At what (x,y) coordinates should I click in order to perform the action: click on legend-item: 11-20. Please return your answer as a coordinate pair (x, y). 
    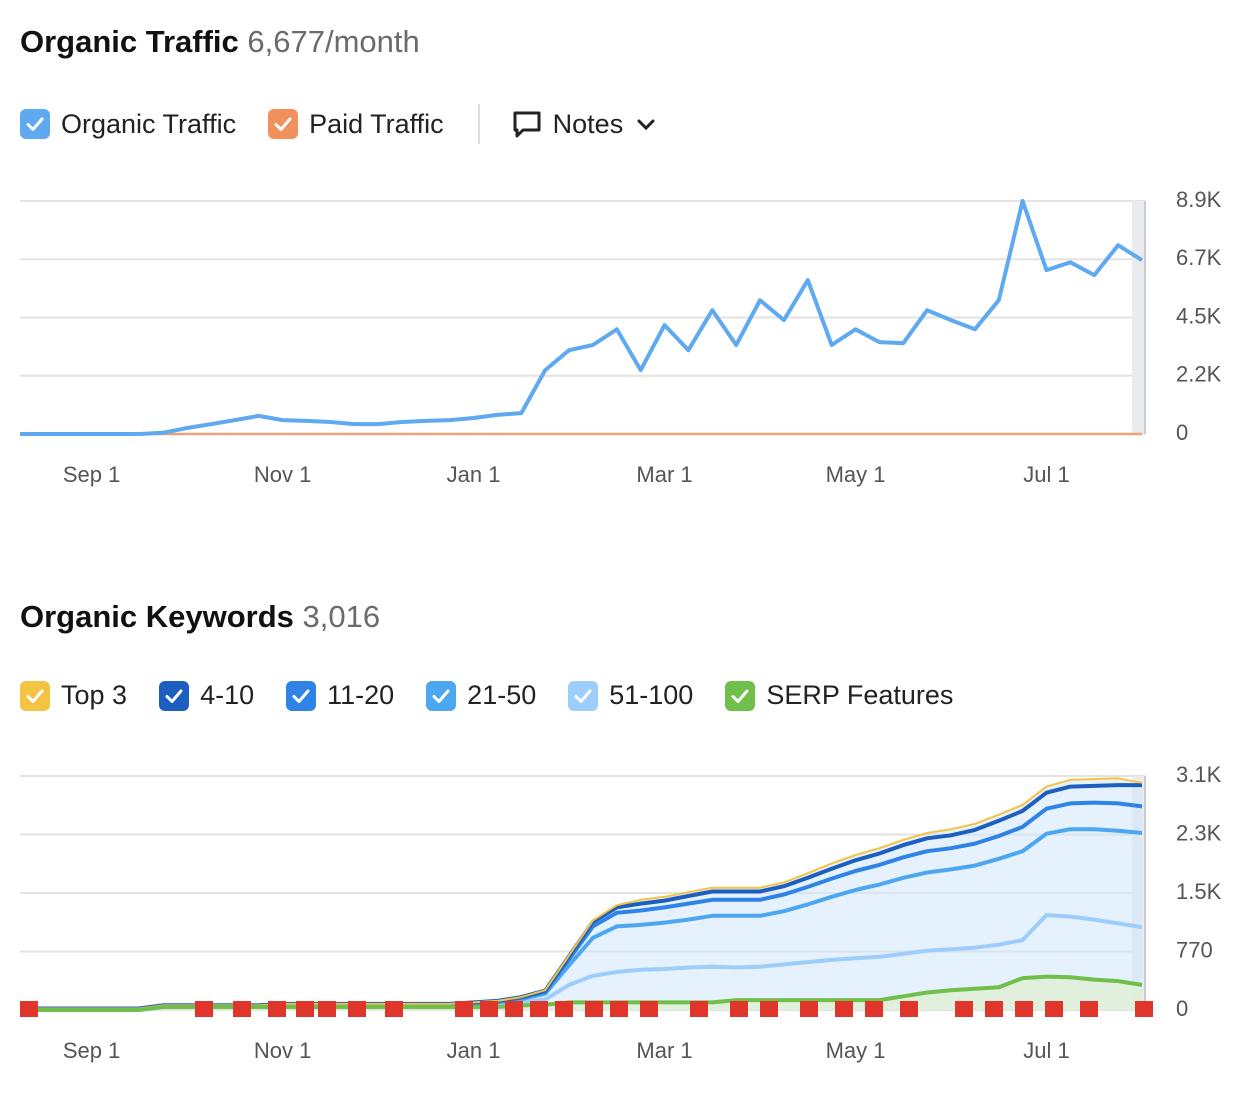
    Looking at the image, I should click on (340, 695).